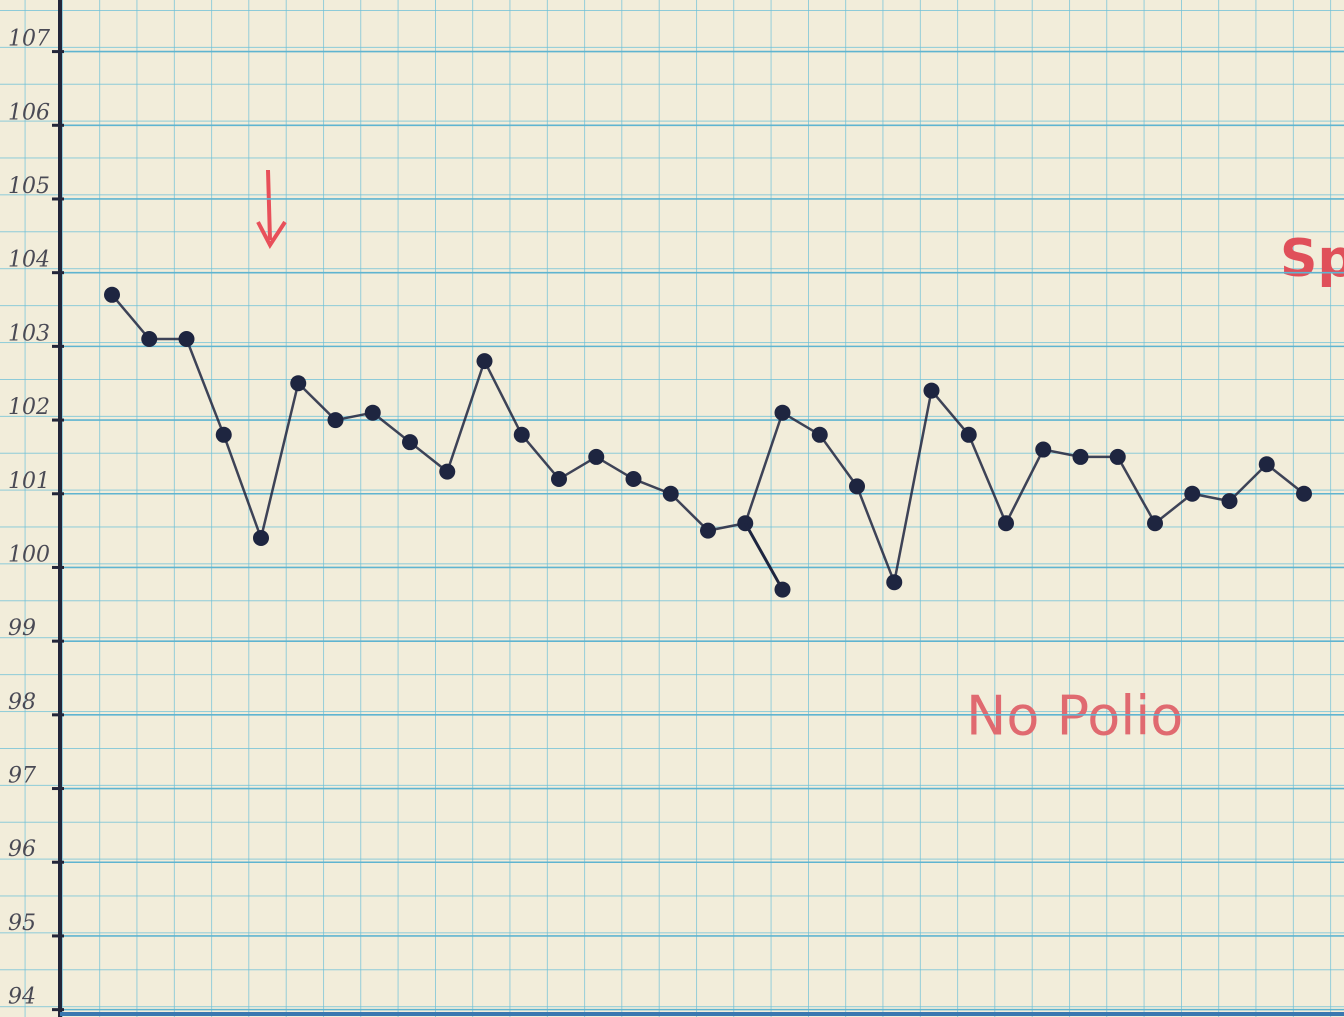 This screenshot has width=1344, height=1017. What do you see at coordinates (22, 702) in the screenshot?
I see `y-tick-label: 98` at bounding box center [22, 702].